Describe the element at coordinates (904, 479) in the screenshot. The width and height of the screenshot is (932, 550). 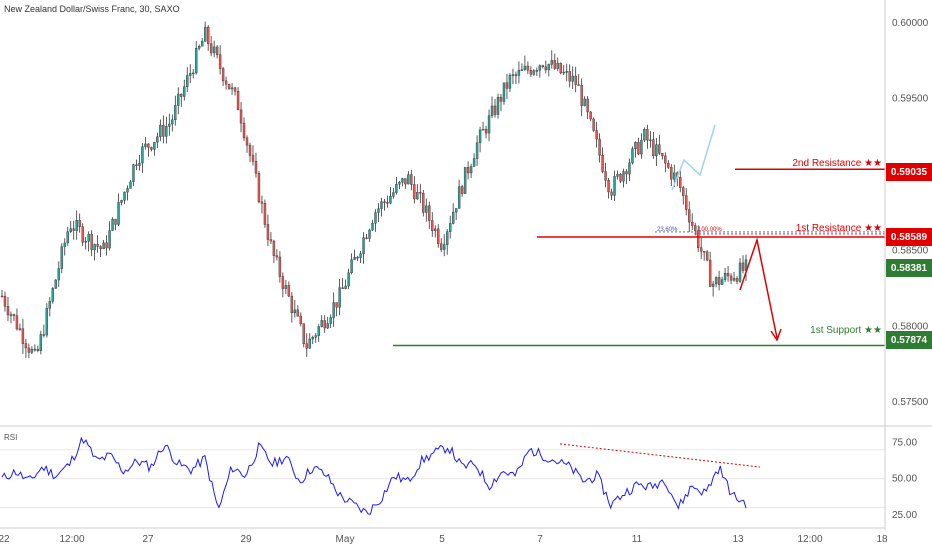
I see `rsi-tick-label: 50.00` at that location.